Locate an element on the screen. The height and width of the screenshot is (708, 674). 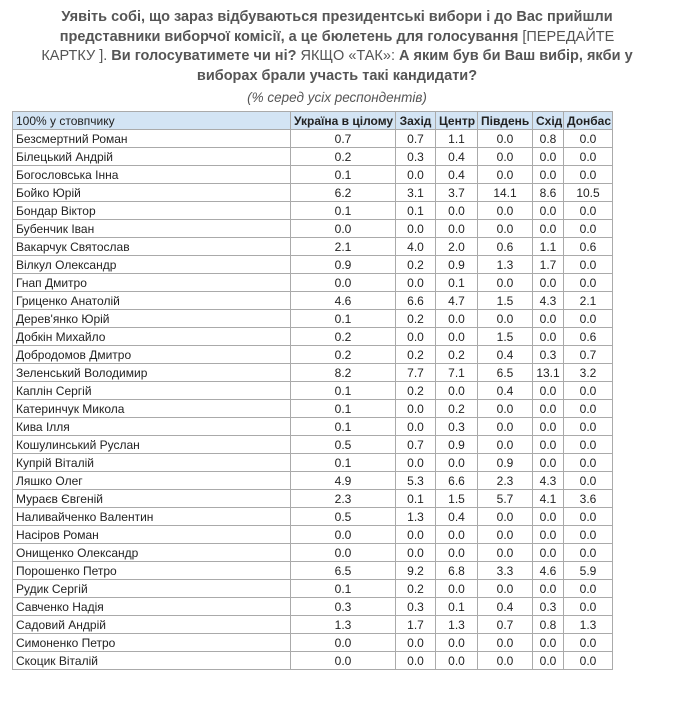
table-row: Бойко Юрій 6.2 3.1 3.7 14.1 8.6 10.5 is located at coordinates (312, 192).